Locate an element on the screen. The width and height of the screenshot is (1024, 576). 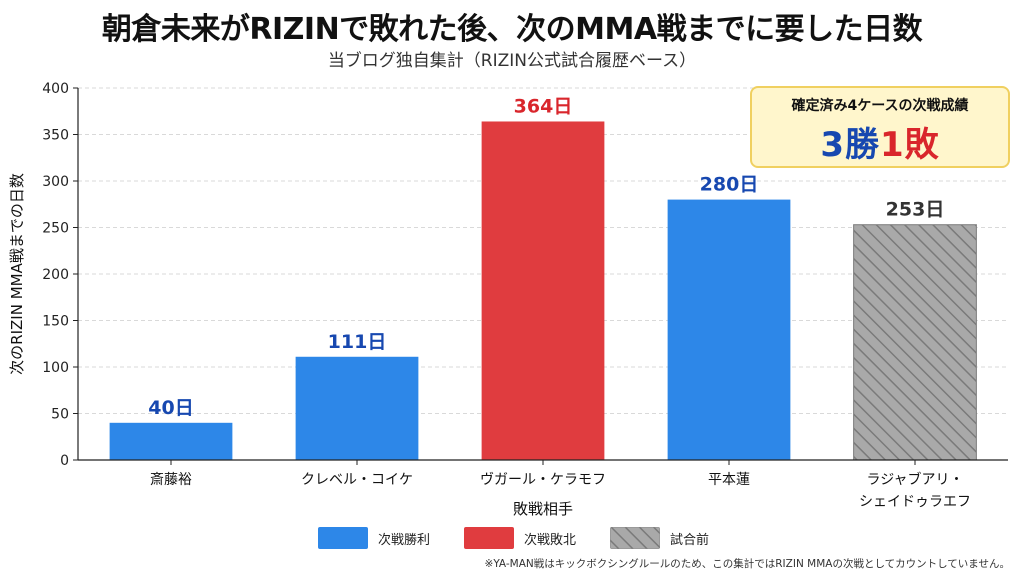
y-axis-ticks: 0 50 100 150 200 250 300 350 400 is located at coordinates (60, 275).